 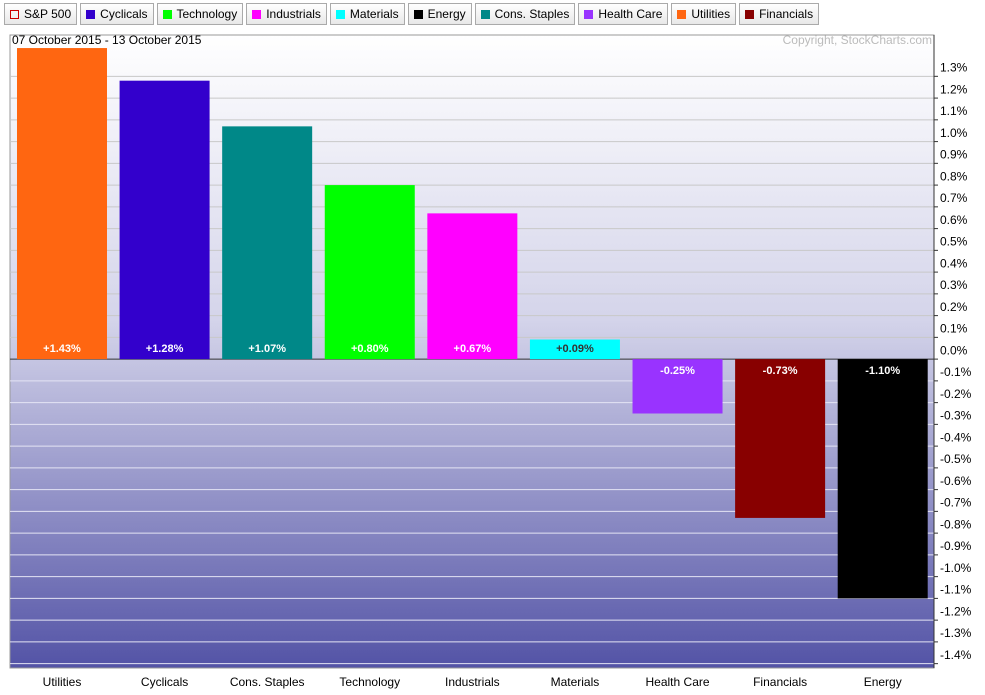 I want to click on y-tick-label: 0.8%, so click(x=954, y=176).